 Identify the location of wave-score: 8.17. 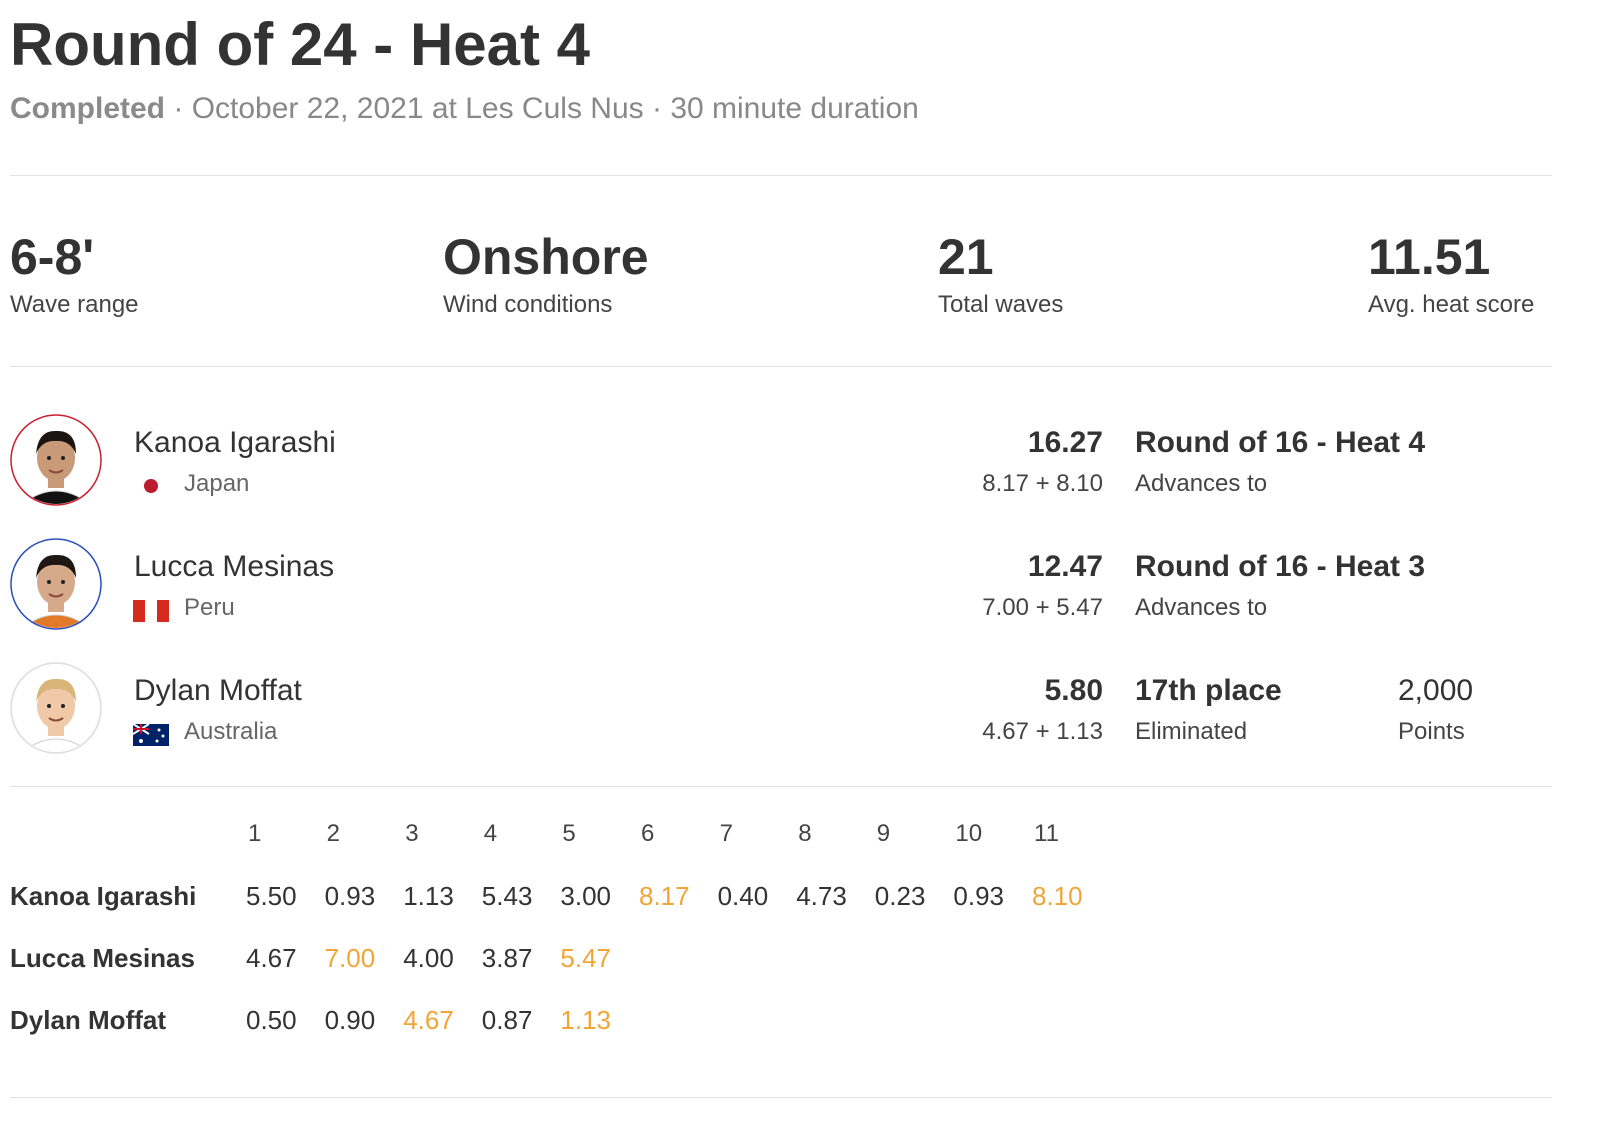
(664, 896).